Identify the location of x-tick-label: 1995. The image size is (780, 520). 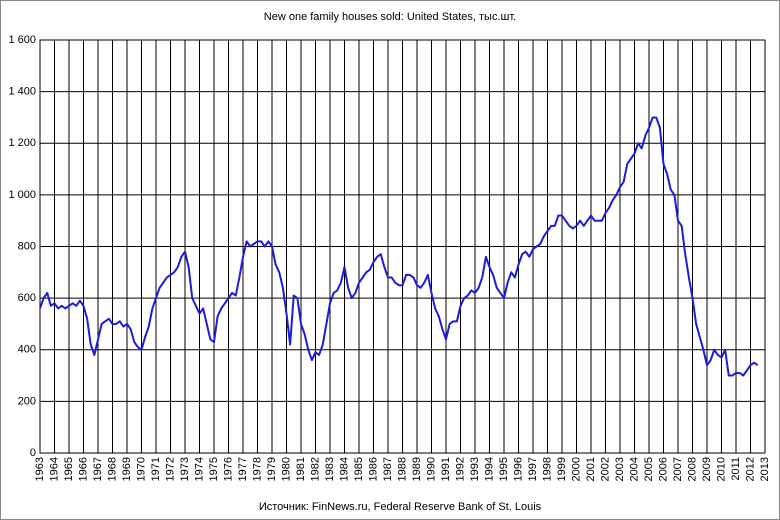
(504, 469).